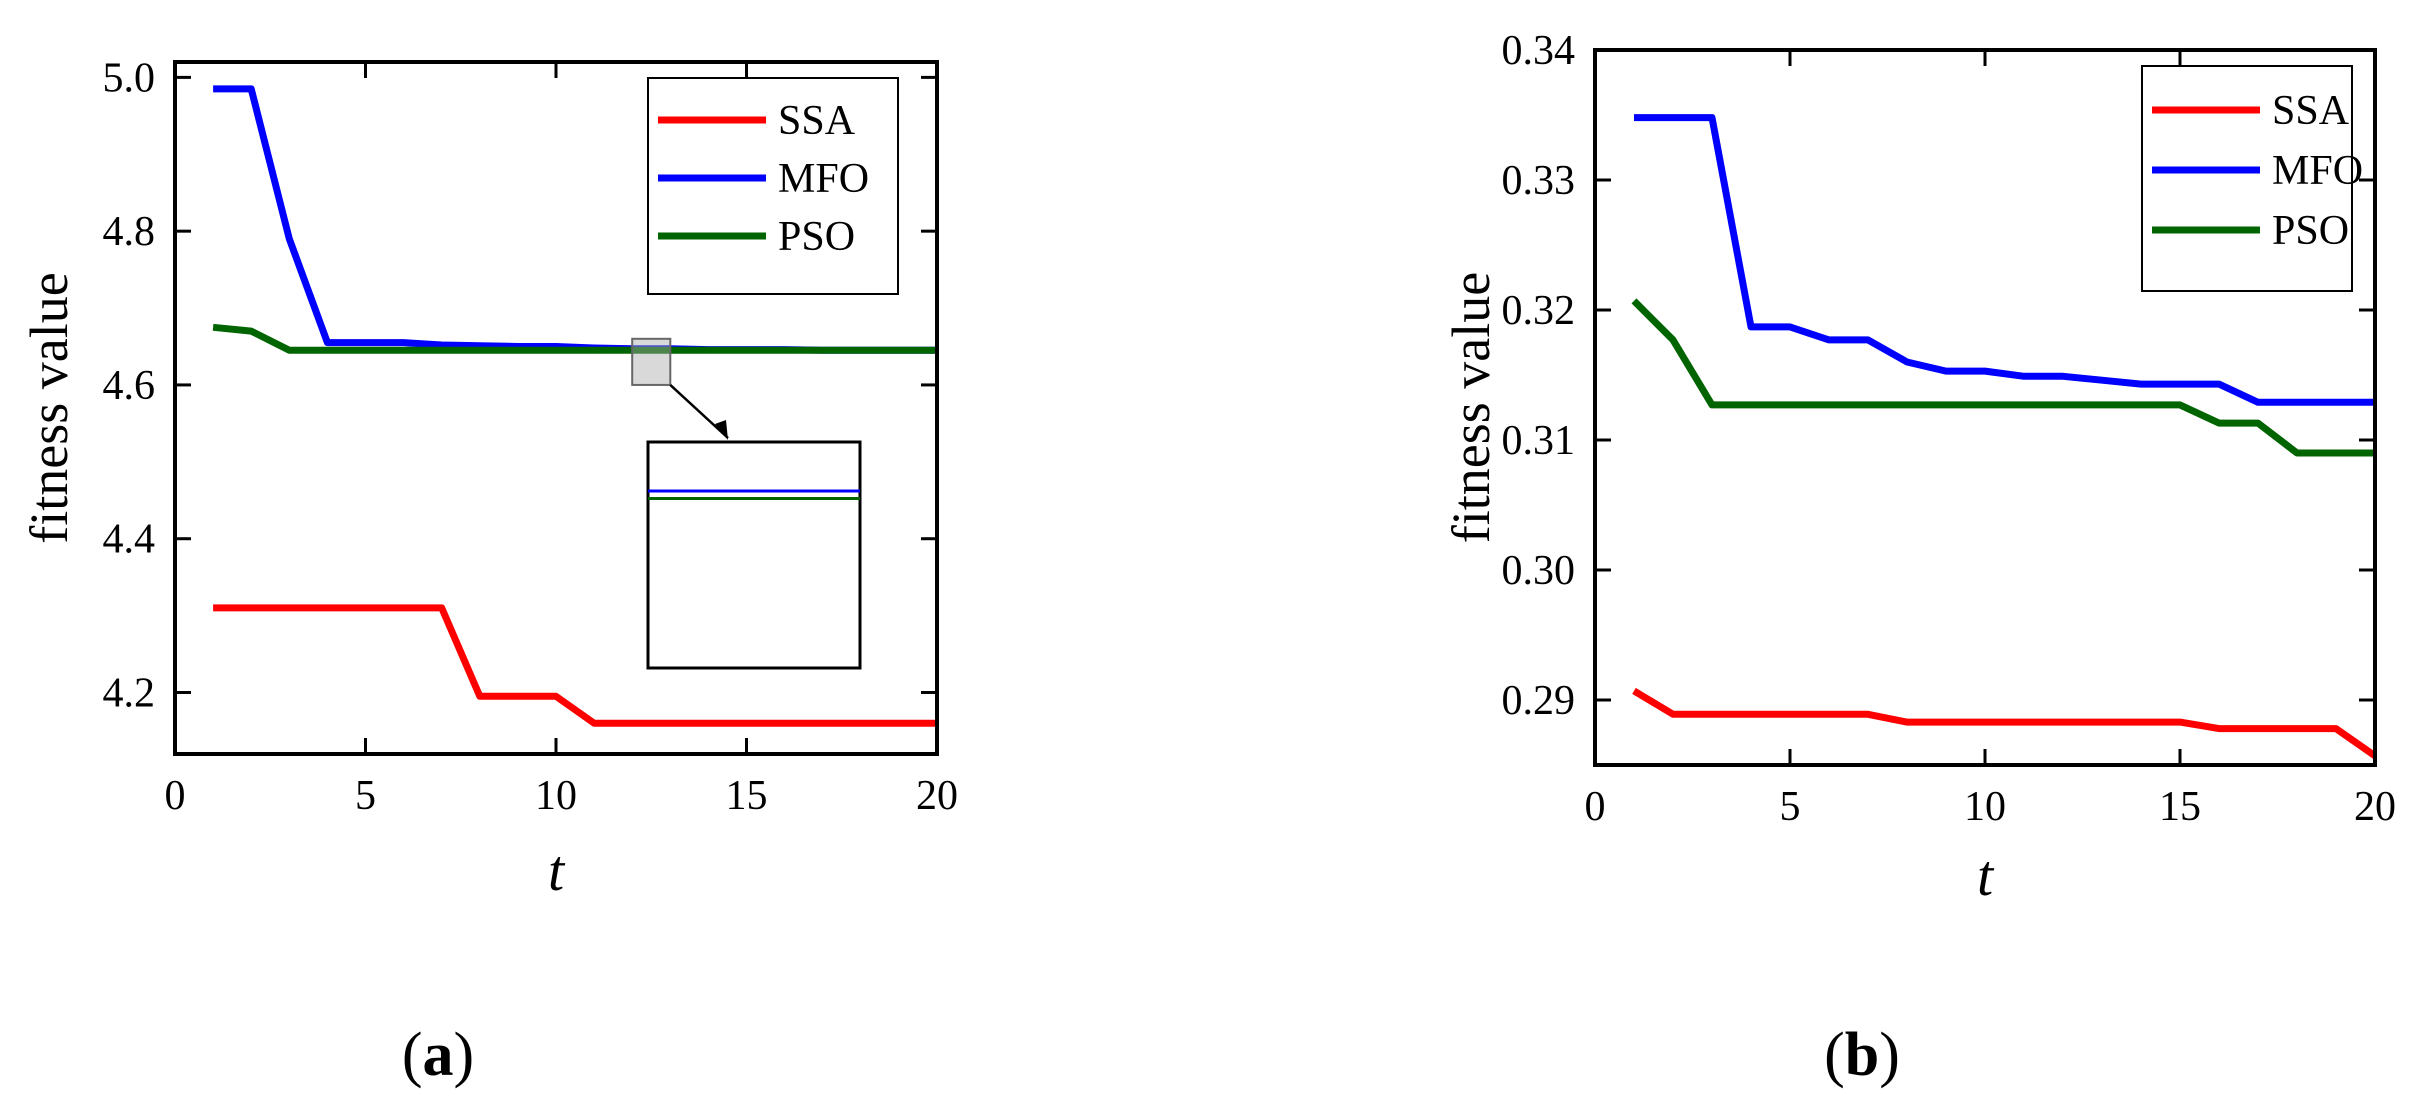 The image size is (2411, 1102). I want to click on panel-letter: b, so click(1862, 1055).